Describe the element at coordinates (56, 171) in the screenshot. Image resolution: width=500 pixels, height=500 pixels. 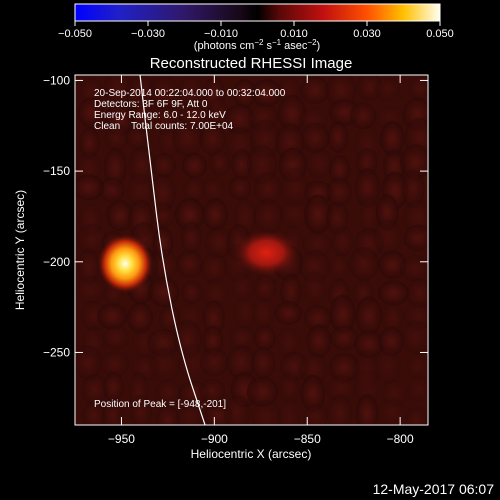
I see `y-tick-label: −150` at that location.